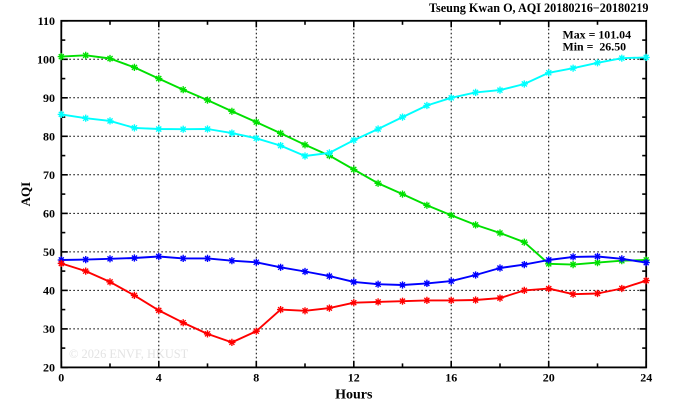  I want to click on svg-text: 24, so click(646, 377).